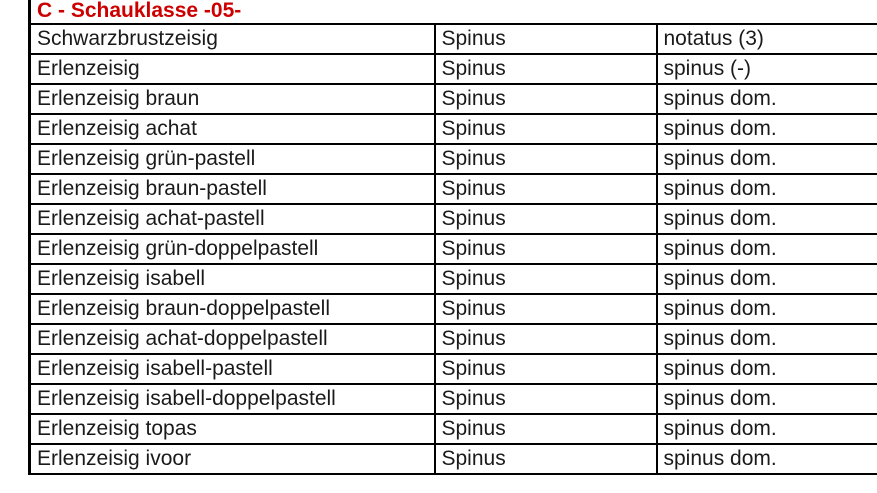 The image size is (877, 493). I want to click on cell-name: Erlenzeisig braun-pastell, so click(232, 189).